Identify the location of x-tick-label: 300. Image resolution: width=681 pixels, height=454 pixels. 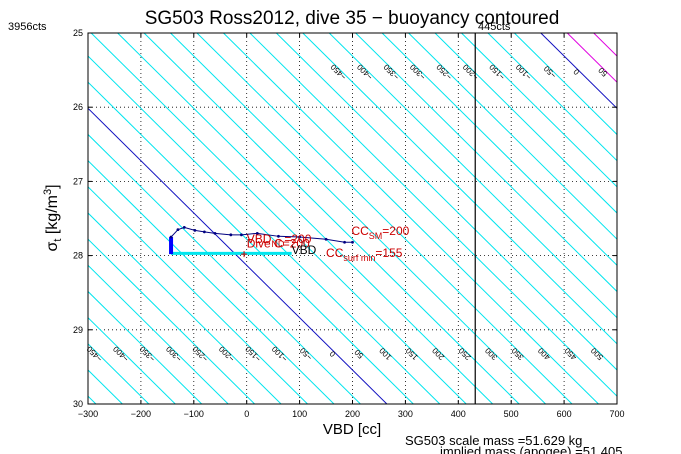
(405, 414).